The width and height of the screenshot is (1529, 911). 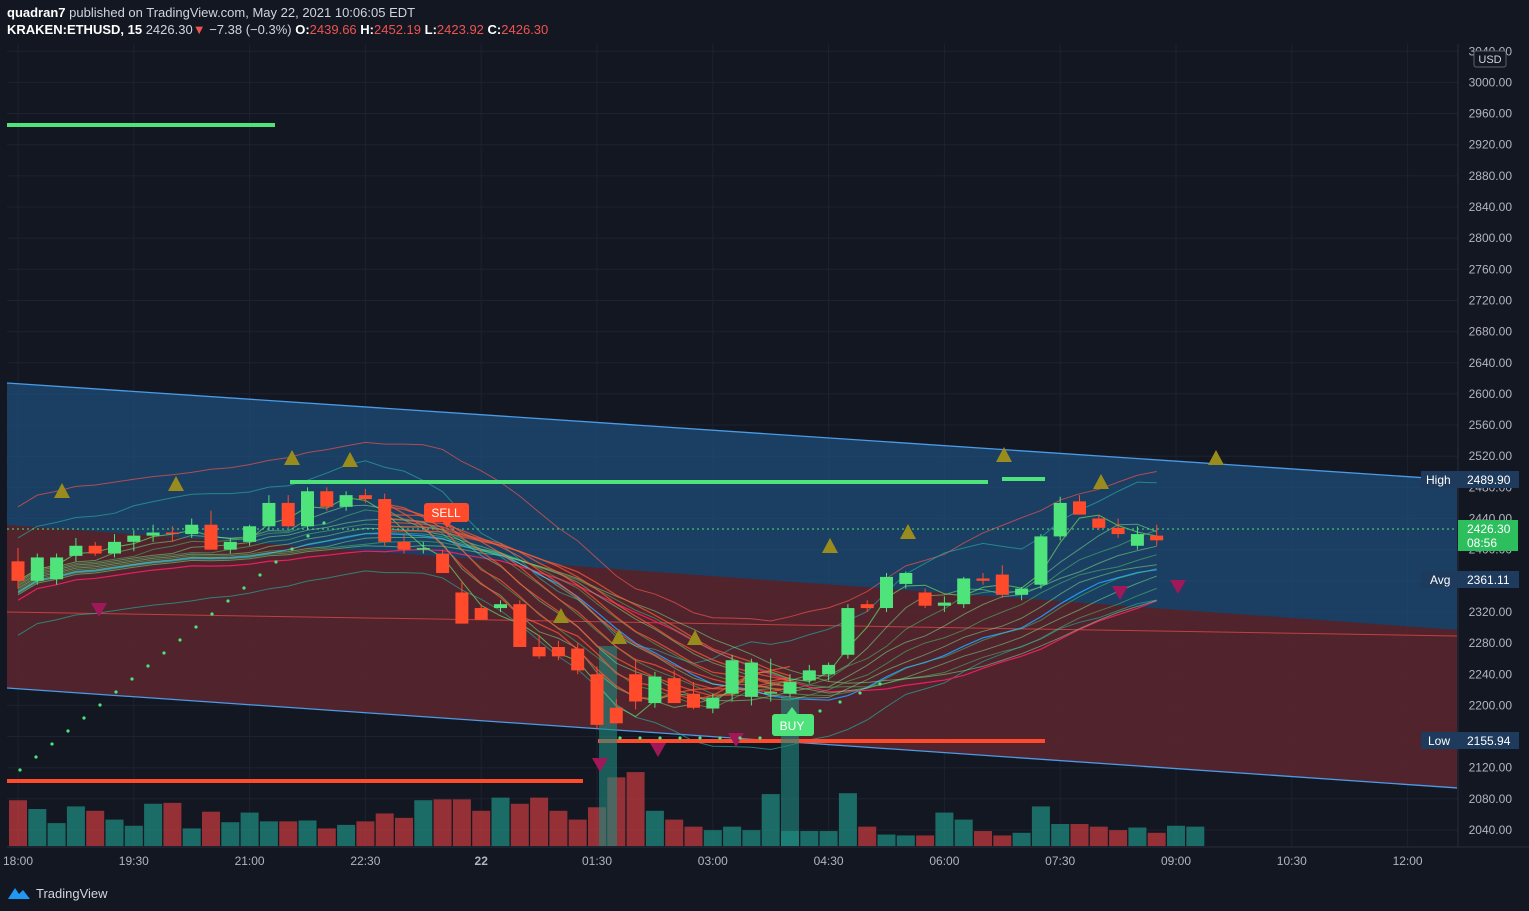 What do you see at coordinates (1491, 705) in the screenshot?
I see `price-tick: 2200.00` at bounding box center [1491, 705].